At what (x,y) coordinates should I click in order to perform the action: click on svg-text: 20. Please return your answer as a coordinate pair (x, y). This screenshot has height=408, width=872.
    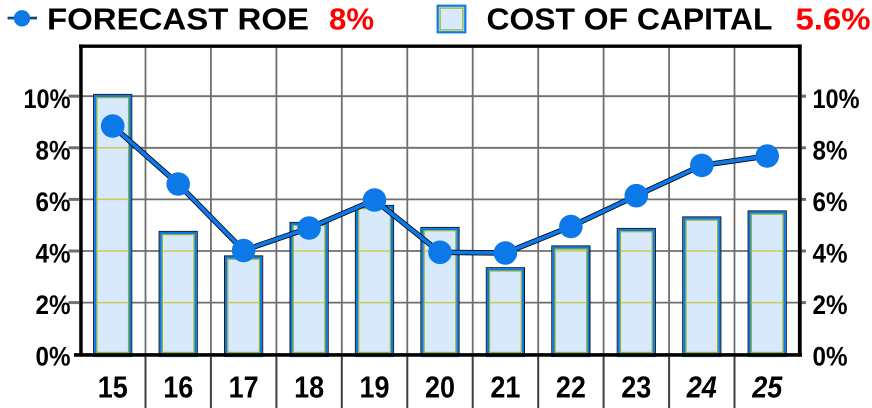
    Looking at the image, I should click on (440, 386).